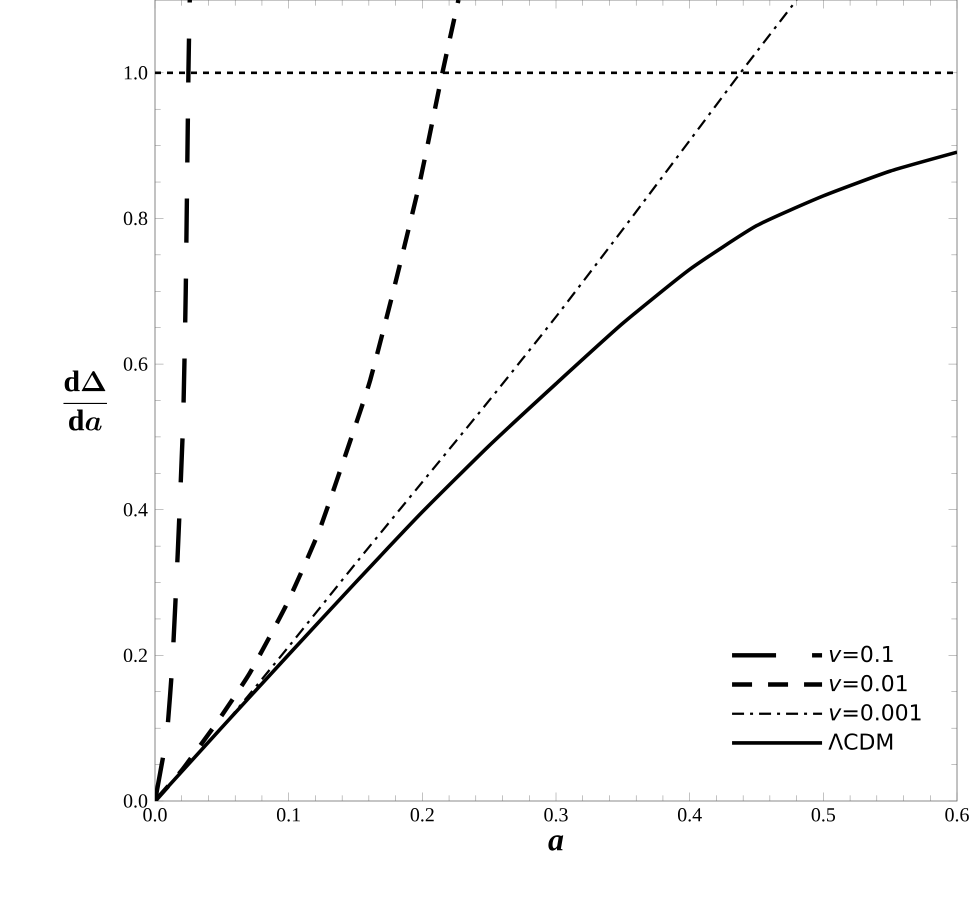 Image resolution: width=975 pixels, height=903 pixels. Describe the element at coordinates (556, 843) in the screenshot. I see `x-axis-title: a` at that location.